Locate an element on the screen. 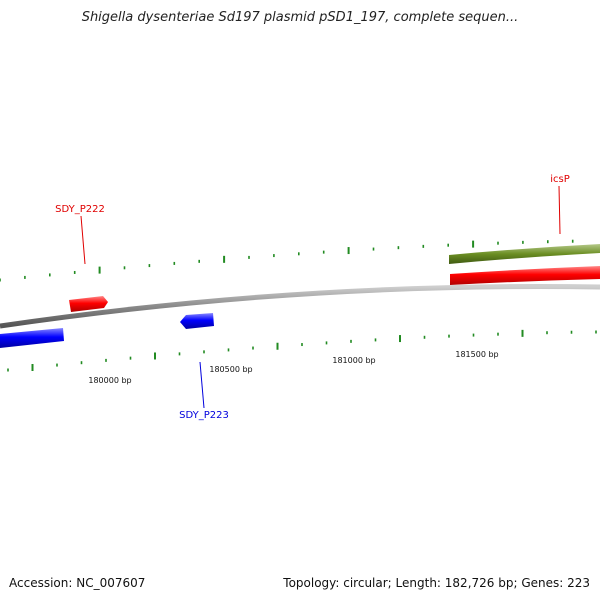 This screenshot has width=600, height=600. scale-label-180500: 180500 bp is located at coordinates (230, 369).